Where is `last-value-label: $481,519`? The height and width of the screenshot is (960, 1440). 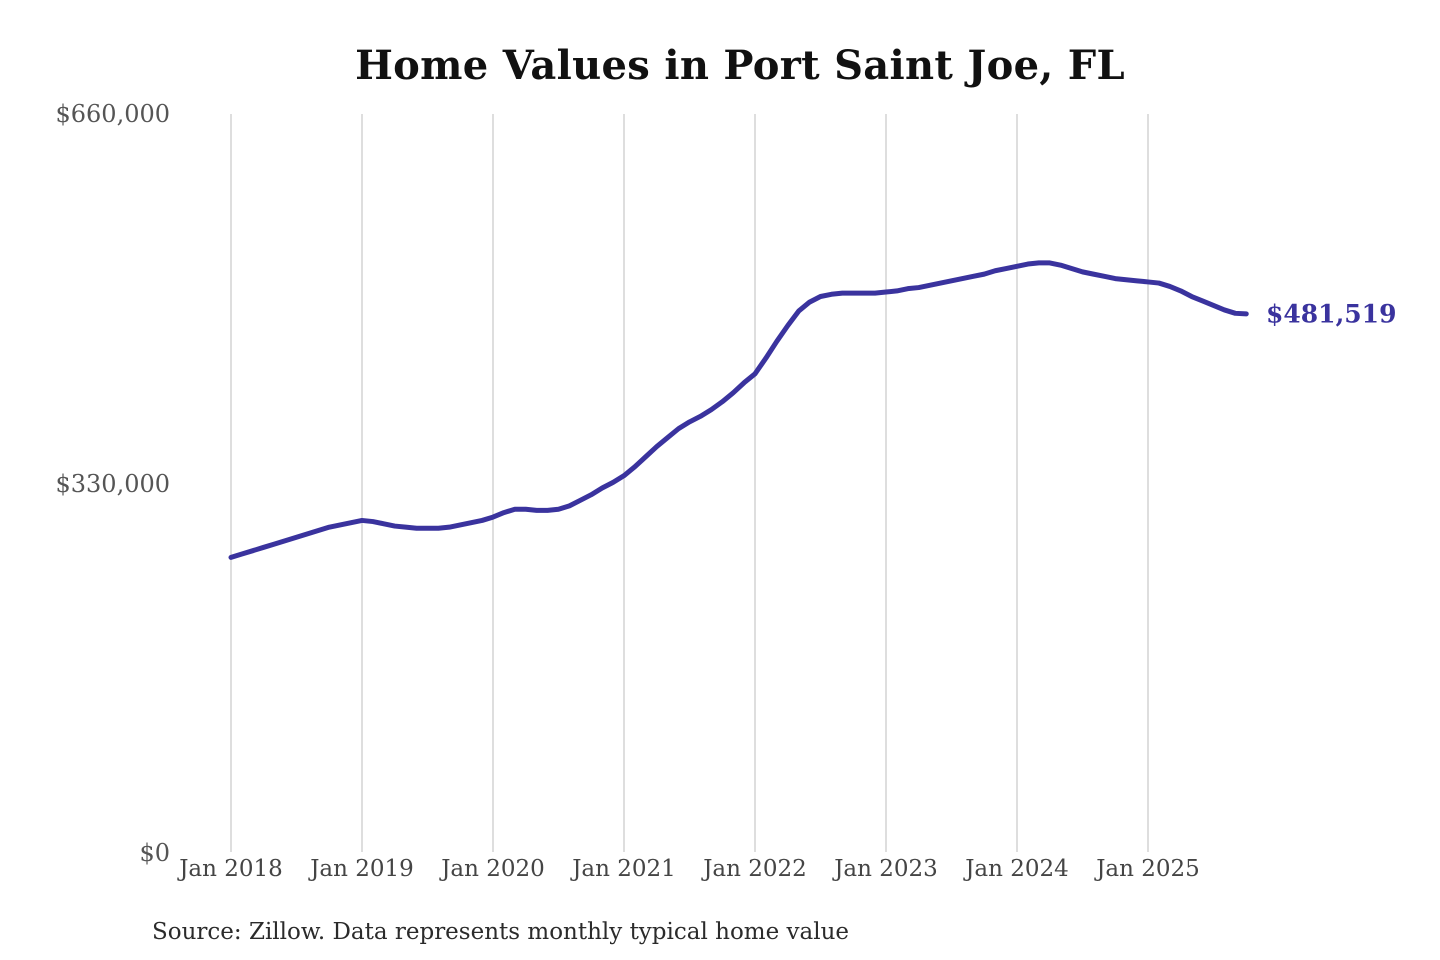
last-value-label: $481,519 is located at coordinates (1331, 314).